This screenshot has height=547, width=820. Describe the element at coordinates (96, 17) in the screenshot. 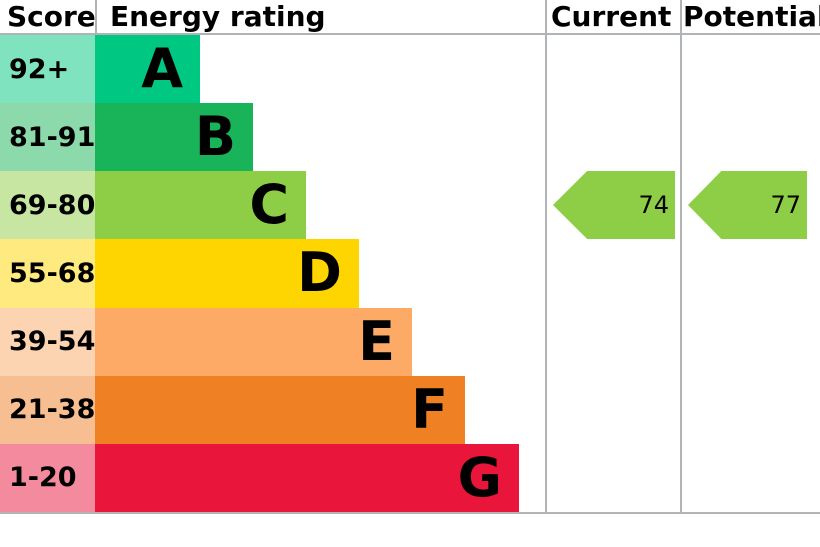

I see `score-energy-divider` at that location.